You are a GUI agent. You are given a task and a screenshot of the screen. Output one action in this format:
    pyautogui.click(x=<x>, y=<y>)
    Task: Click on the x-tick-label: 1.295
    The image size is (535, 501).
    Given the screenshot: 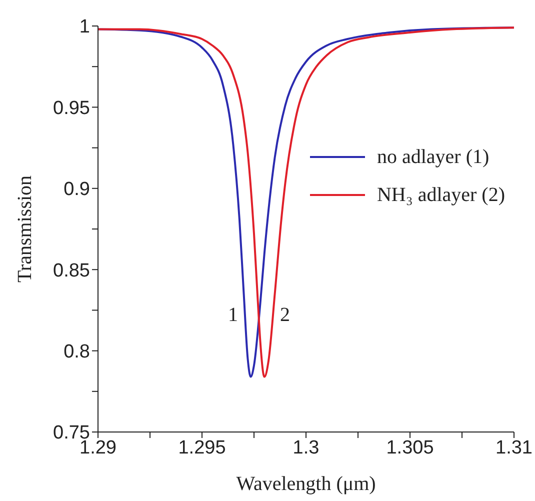 What is the action you would take?
    pyautogui.click(x=202, y=447)
    